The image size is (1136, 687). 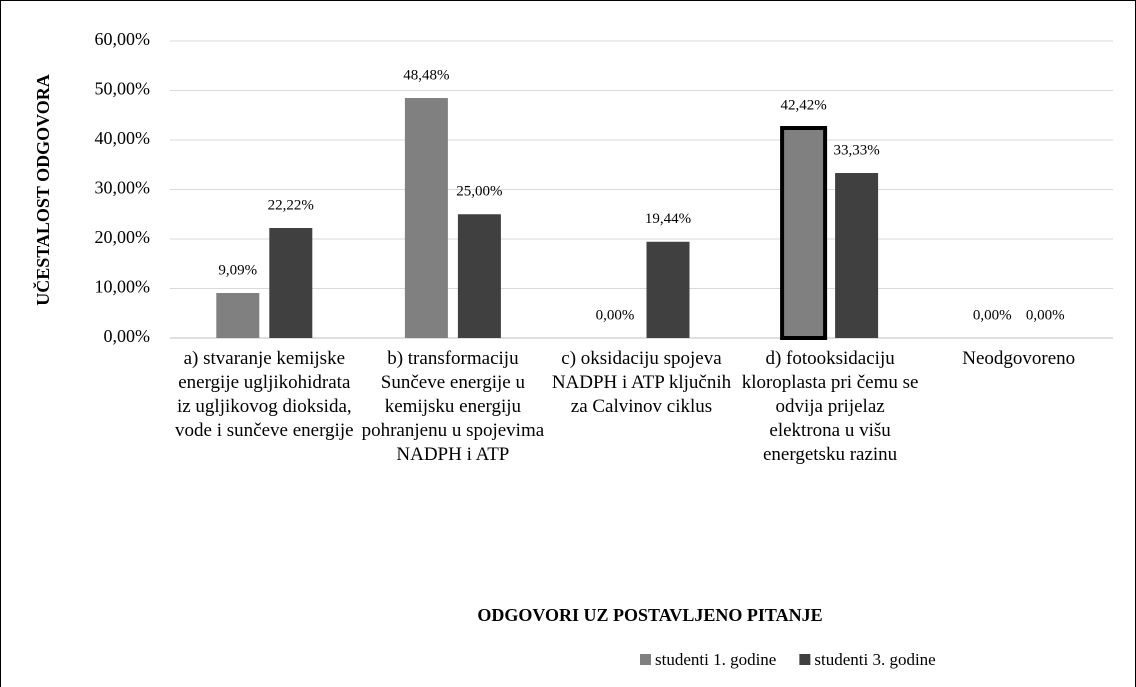 What do you see at coordinates (237, 270) in the screenshot?
I see `data-label: 9,09%` at bounding box center [237, 270].